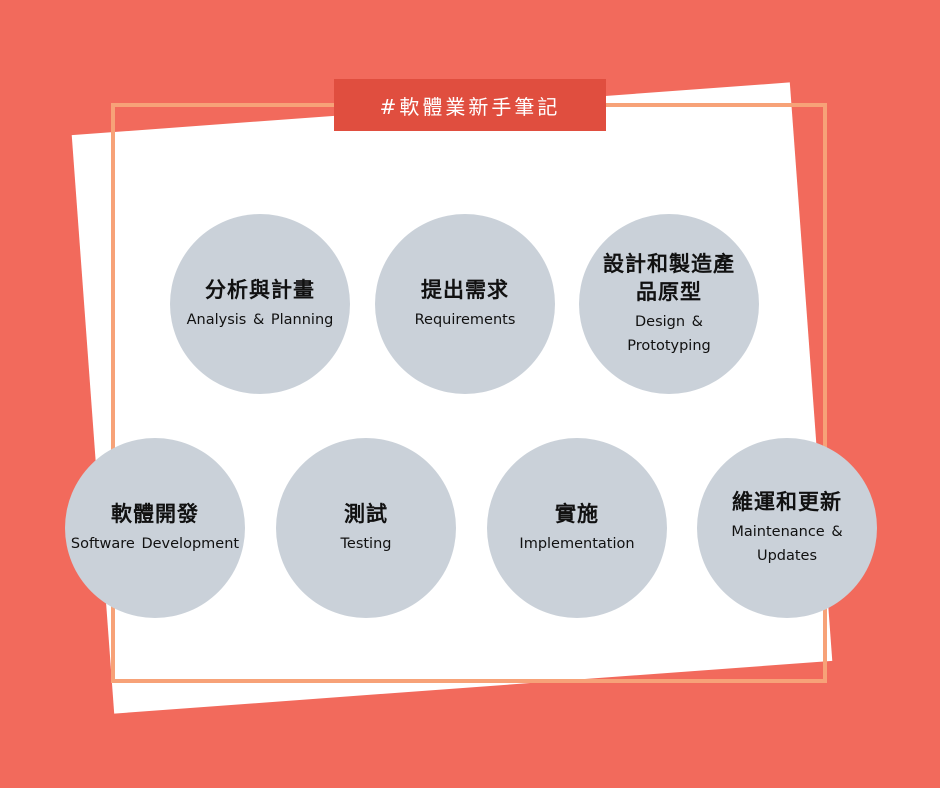 Image resolution: width=940 pixels, height=788 pixels. I want to click on step-title-zh: 設計和製造產品原型, so click(669, 278).